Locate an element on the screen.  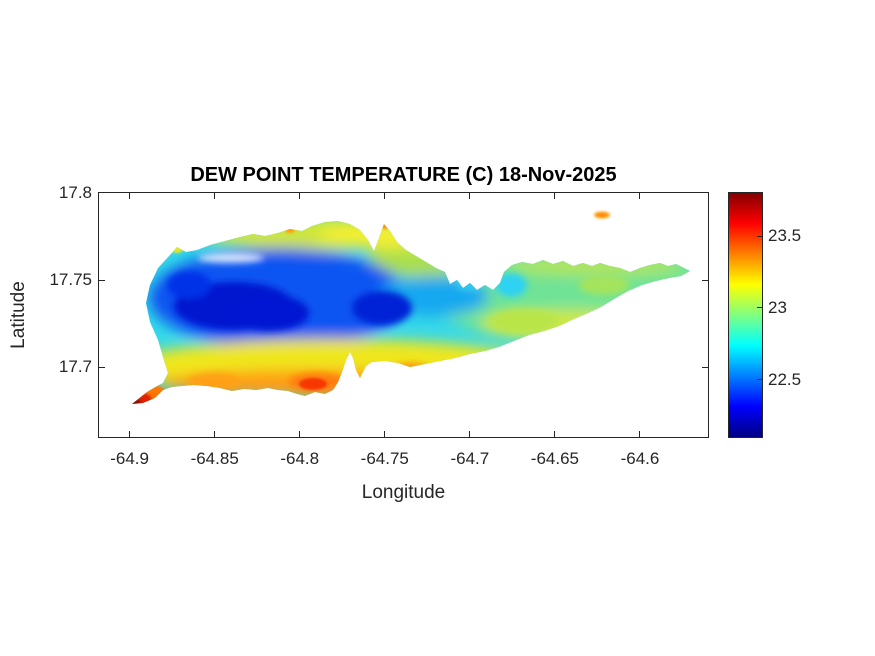
chart-title: DEW POINT TEMPERATURE (C) 18-Nov-2025 is located at coordinates (403, 175).